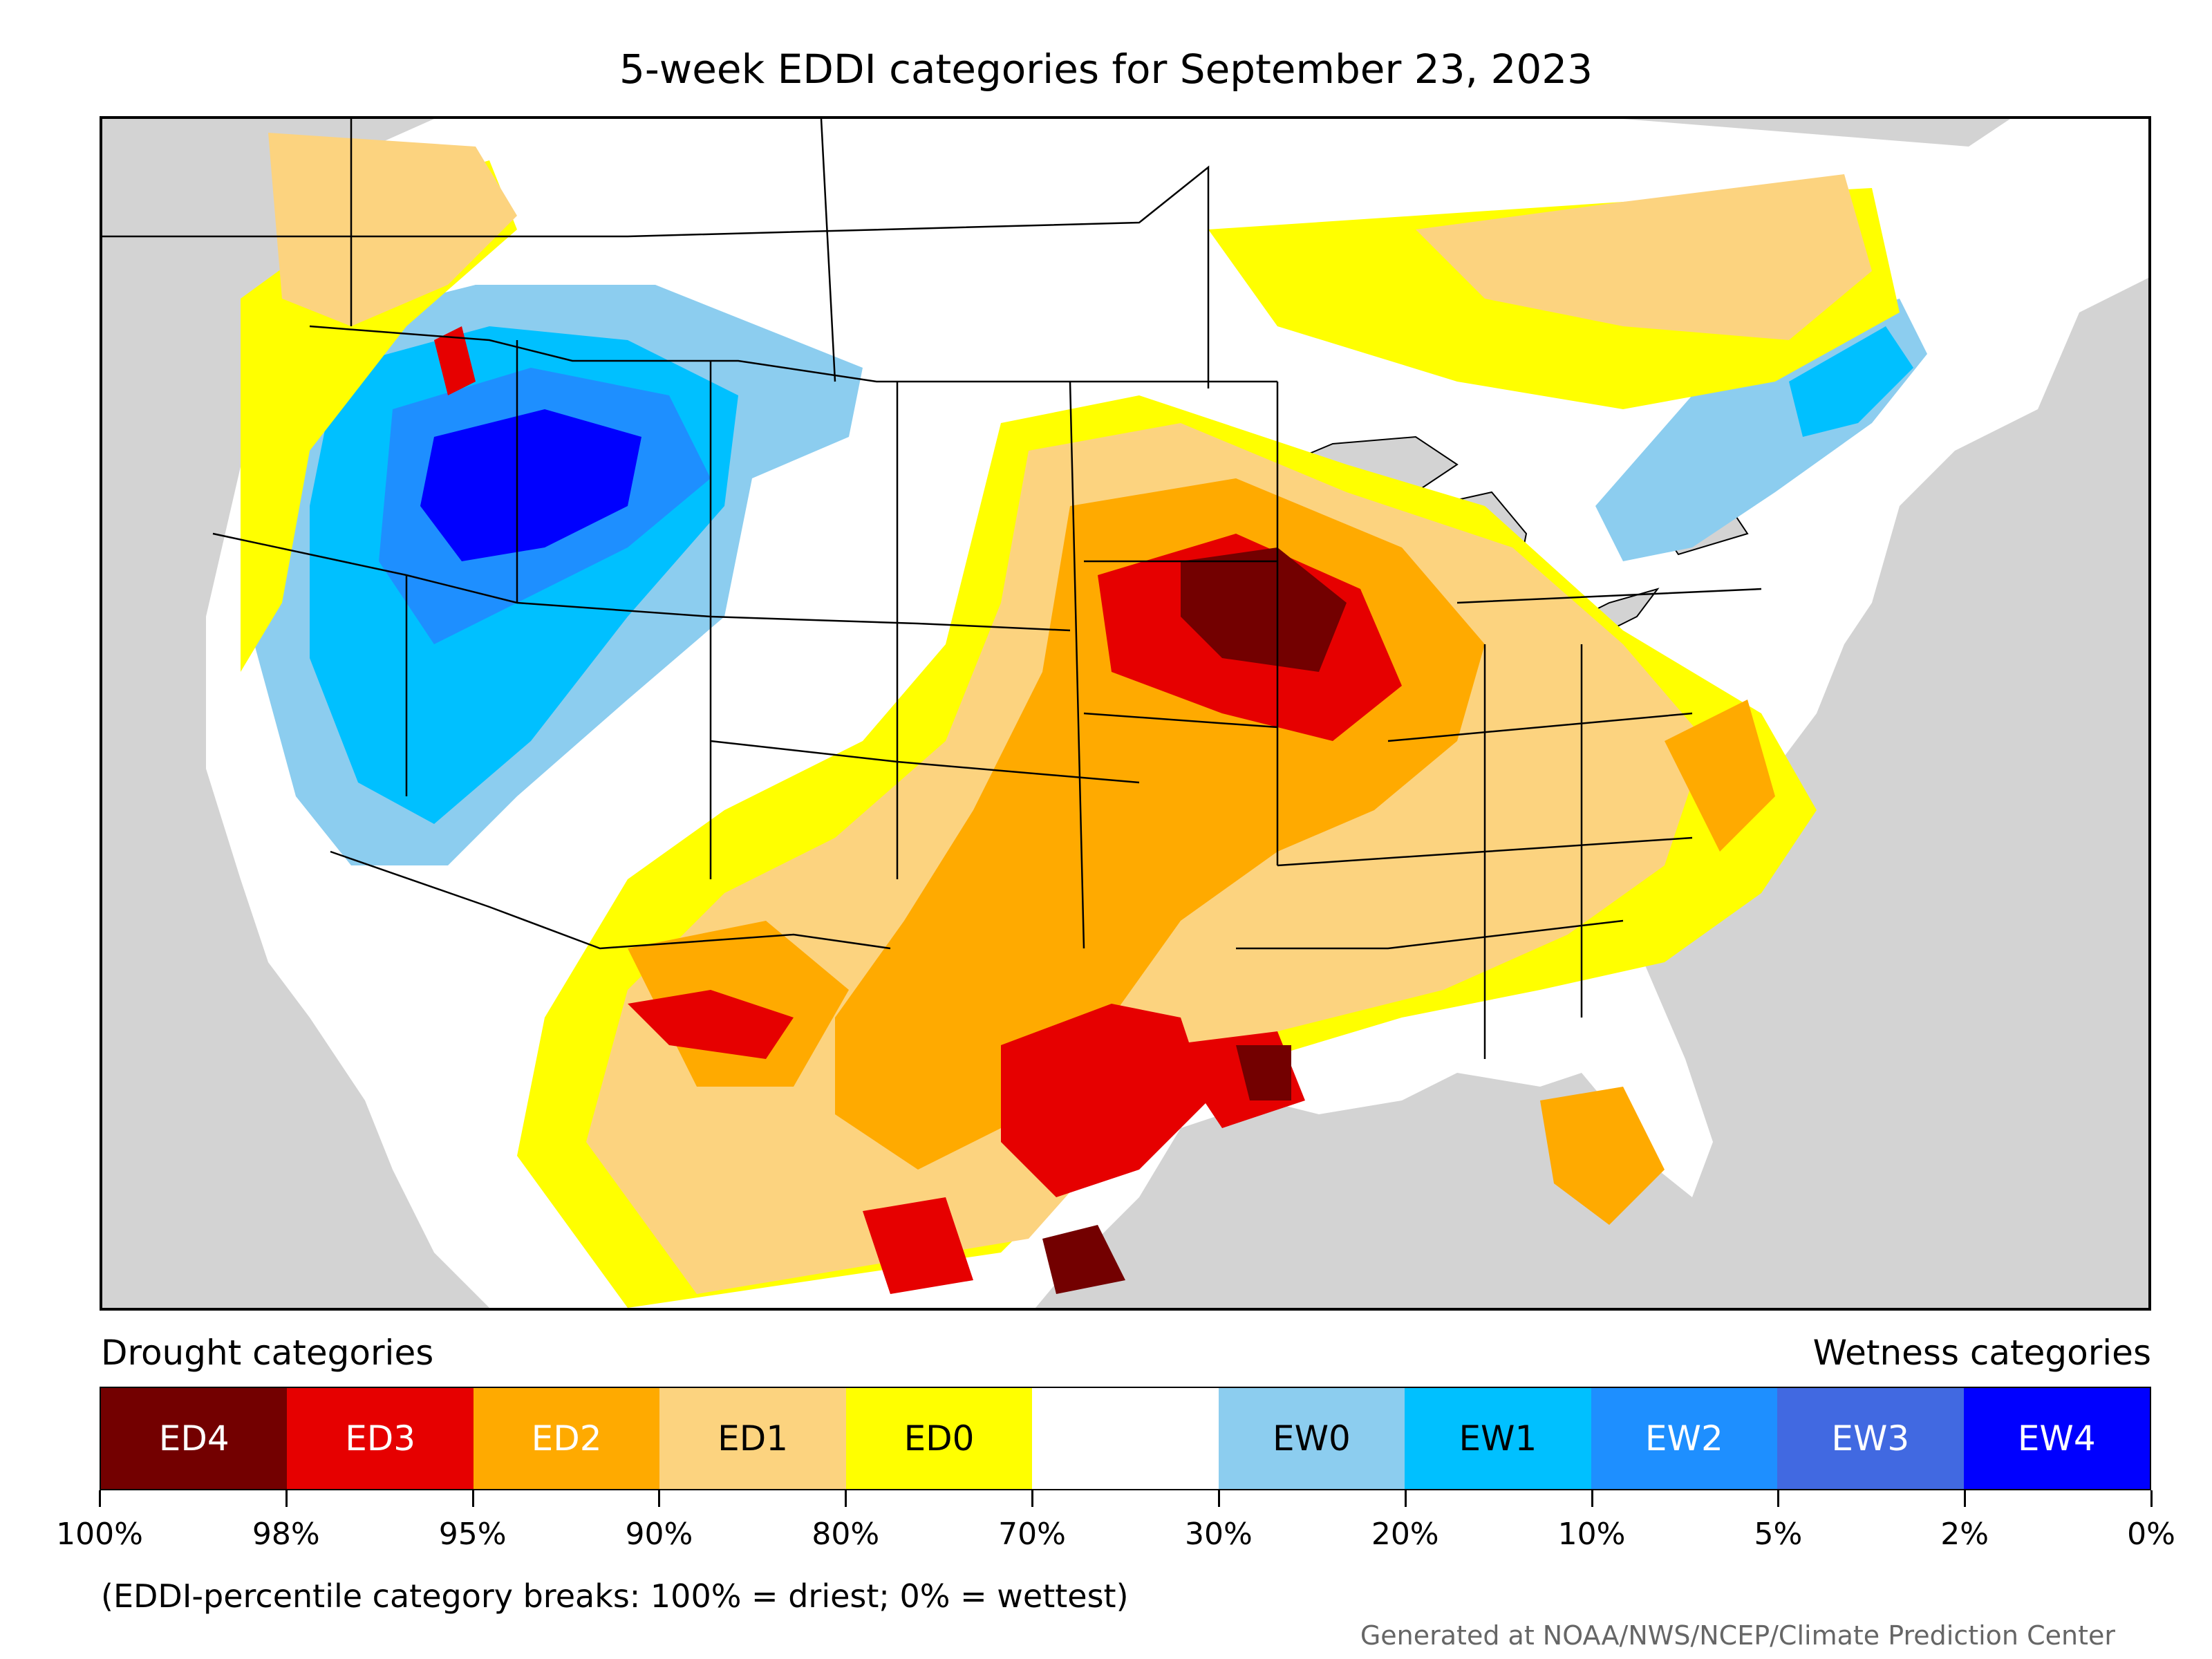  What do you see at coordinates (752, 1438) in the screenshot?
I see `legend-cell-ed1: ED1` at bounding box center [752, 1438].